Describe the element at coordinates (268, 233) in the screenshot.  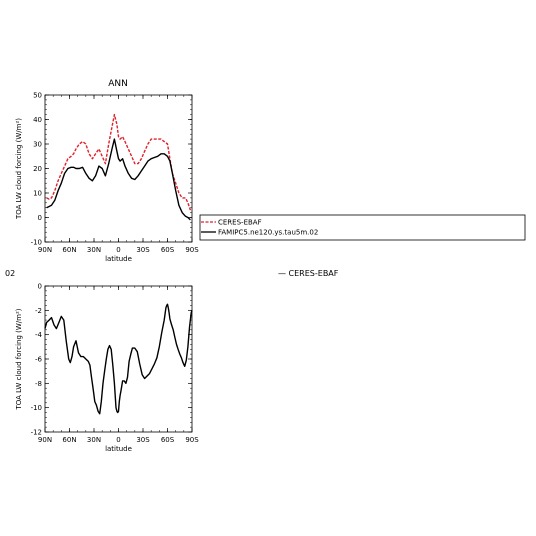
I see `legend-entry-model: FAMIPC5.ne120.ys.tau5m.02` at that location.